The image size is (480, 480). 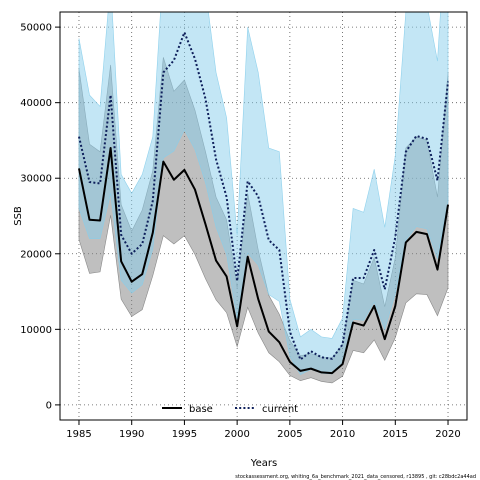 I want to click on x-tick-label: 2000, so click(x=236, y=434).